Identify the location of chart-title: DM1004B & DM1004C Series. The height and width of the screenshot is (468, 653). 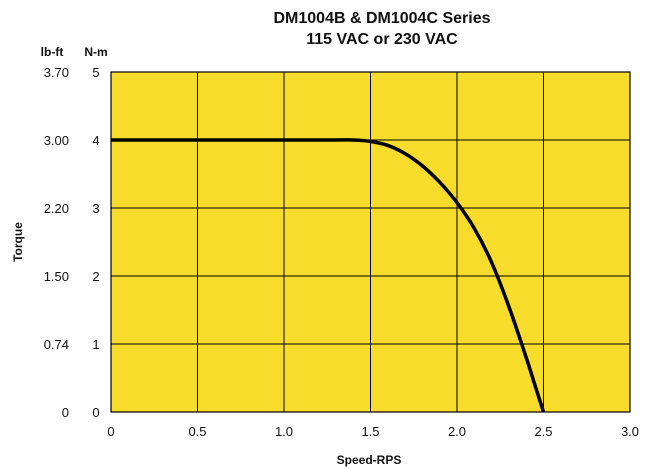
(382, 18).